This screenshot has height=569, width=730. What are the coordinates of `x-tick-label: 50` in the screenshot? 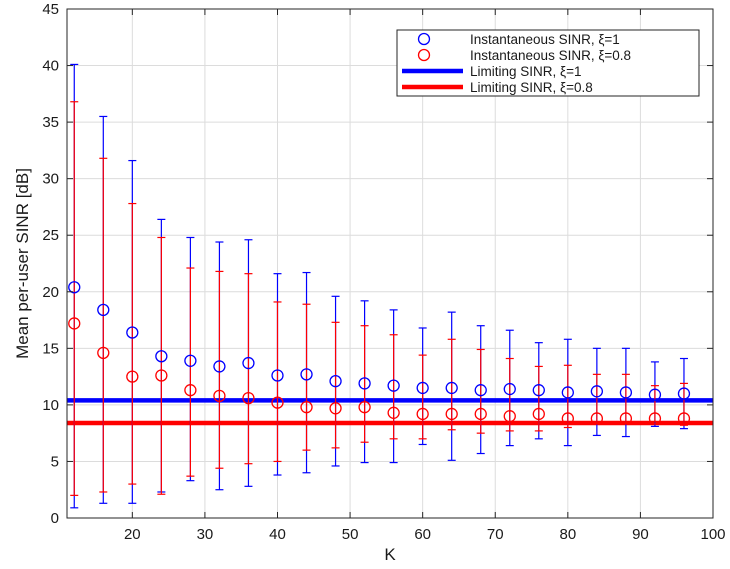 It's located at (350, 534).